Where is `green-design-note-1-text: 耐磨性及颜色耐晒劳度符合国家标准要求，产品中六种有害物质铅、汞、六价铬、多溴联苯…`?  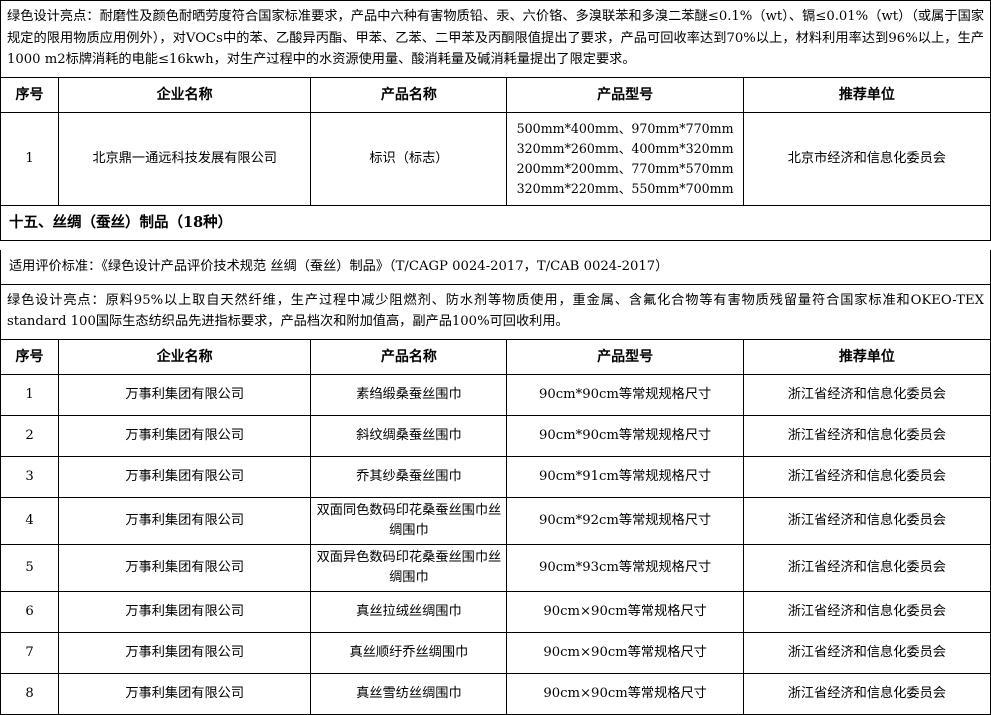
green-design-note-1-text: 耐磨性及颜色耐晒劳度符合国家标准要求，产品中六种有害物质铅、汞、六价铬、多溴联苯… is located at coordinates (496, 38).